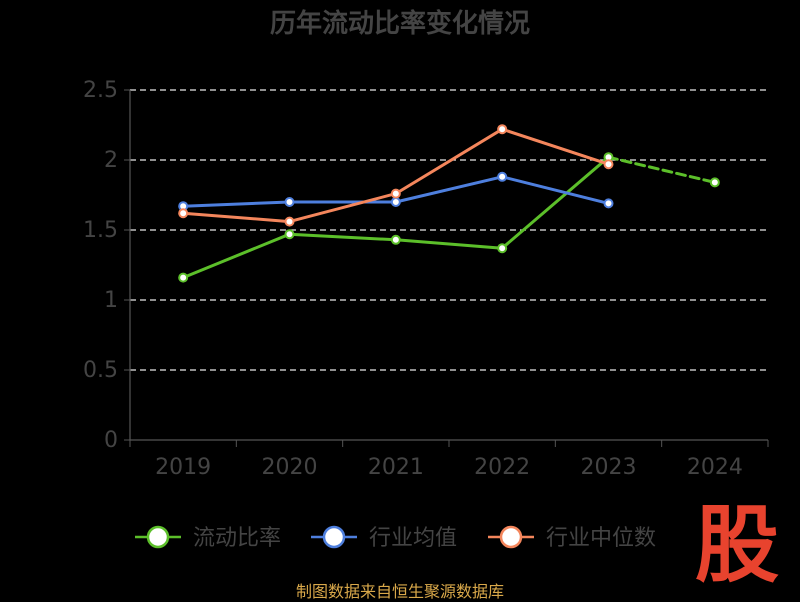 The width and height of the screenshot is (800, 602). What do you see at coordinates (400, 23) in the screenshot?
I see `chart-title: 历年流动比率变化情况` at bounding box center [400, 23].